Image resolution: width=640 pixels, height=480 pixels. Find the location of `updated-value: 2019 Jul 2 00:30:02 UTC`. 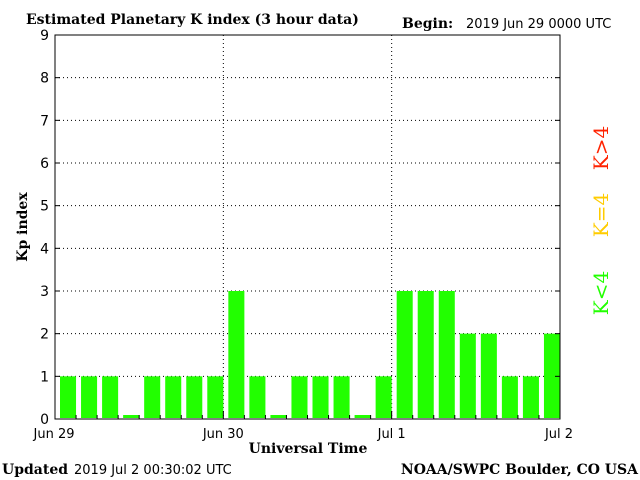

updated-value: 2019 Jul 2 00:30:02 UTC is located at coordinates (153, 470).